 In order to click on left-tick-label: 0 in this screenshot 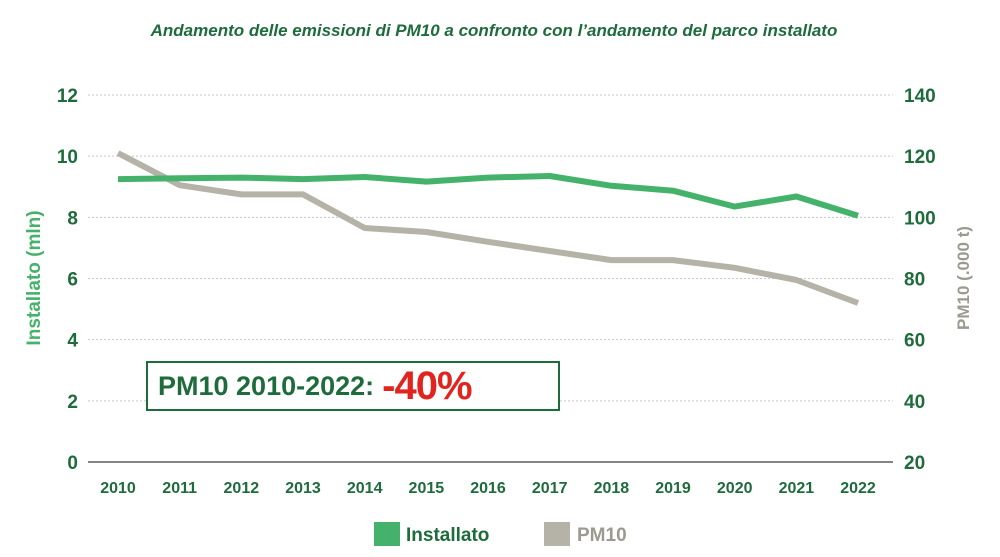, I will do `click(72, 463)`.